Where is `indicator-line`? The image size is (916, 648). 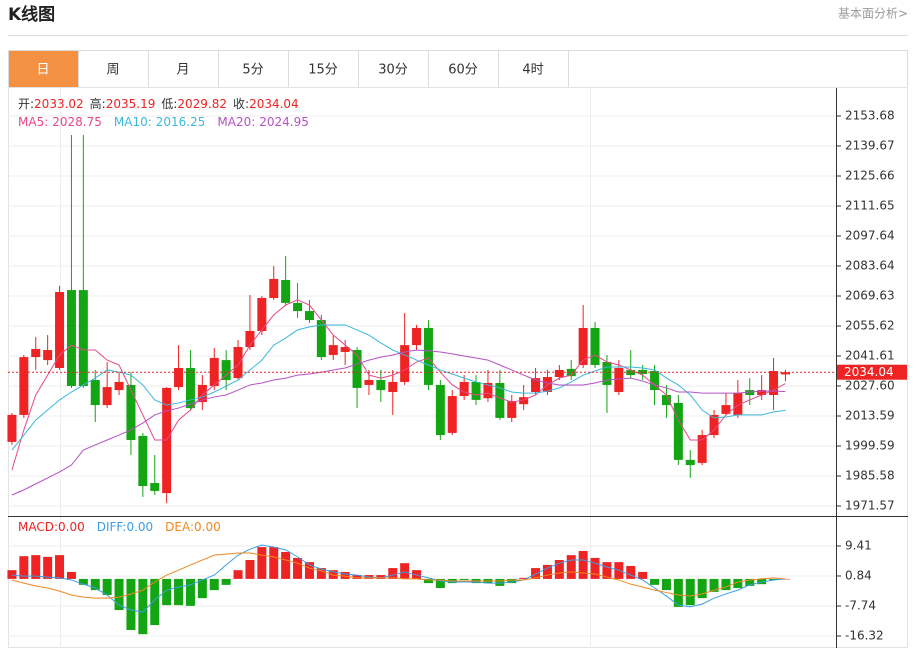 indicator-line is located at coordinates (398, 578).